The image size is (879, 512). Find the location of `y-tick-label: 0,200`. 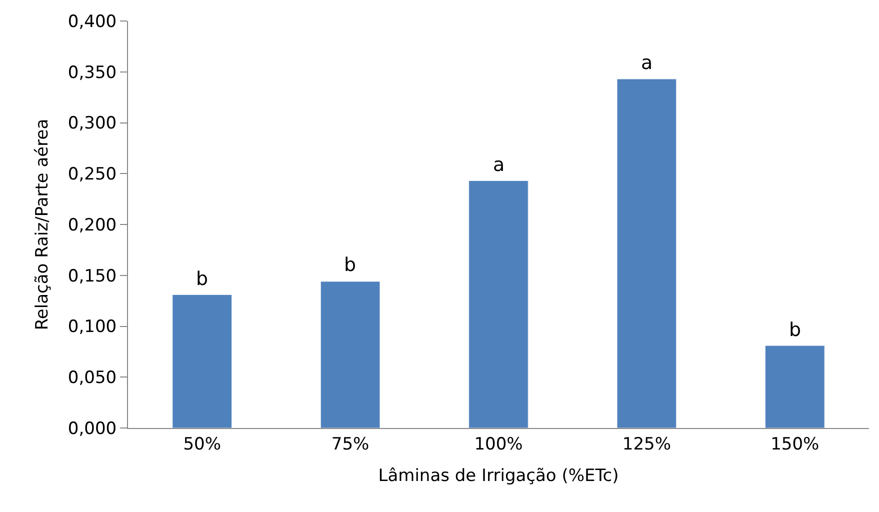

y-tick-label: 0,200 is located at coordinates (92, 225).